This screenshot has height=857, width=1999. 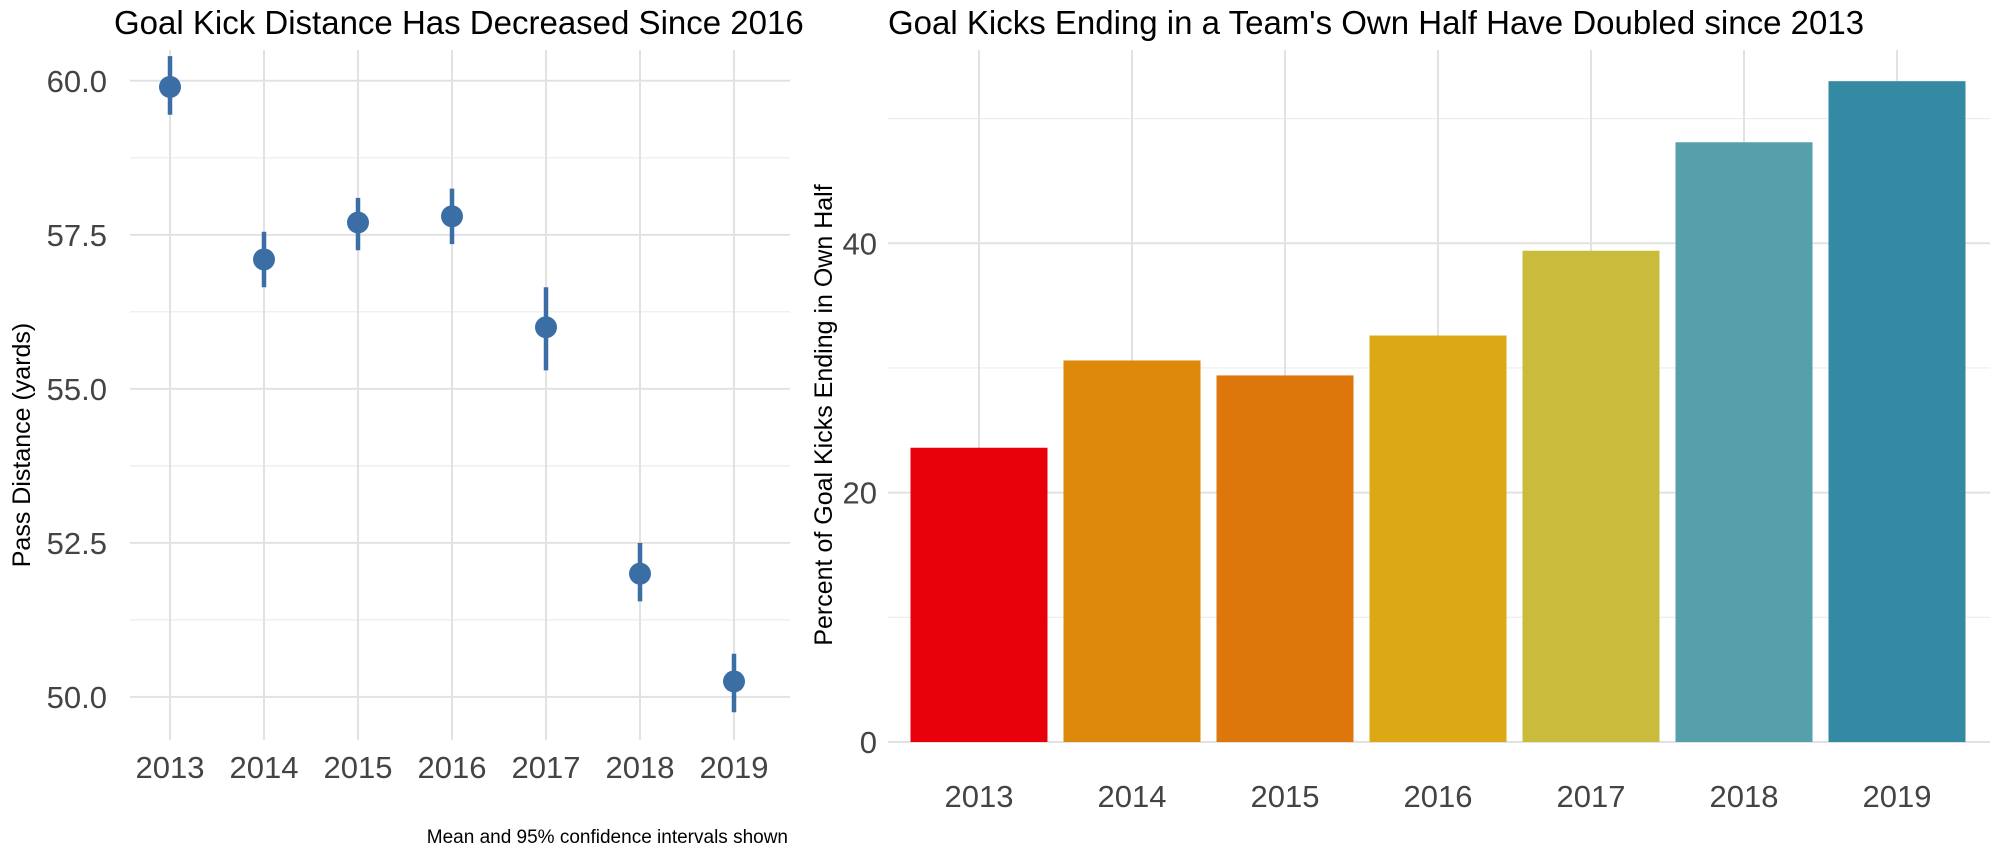 What do you see at coordinates (77, 697) in the screenshot?
I see `left-y-tick-label: 50.0` at bounding box center [77, 697].